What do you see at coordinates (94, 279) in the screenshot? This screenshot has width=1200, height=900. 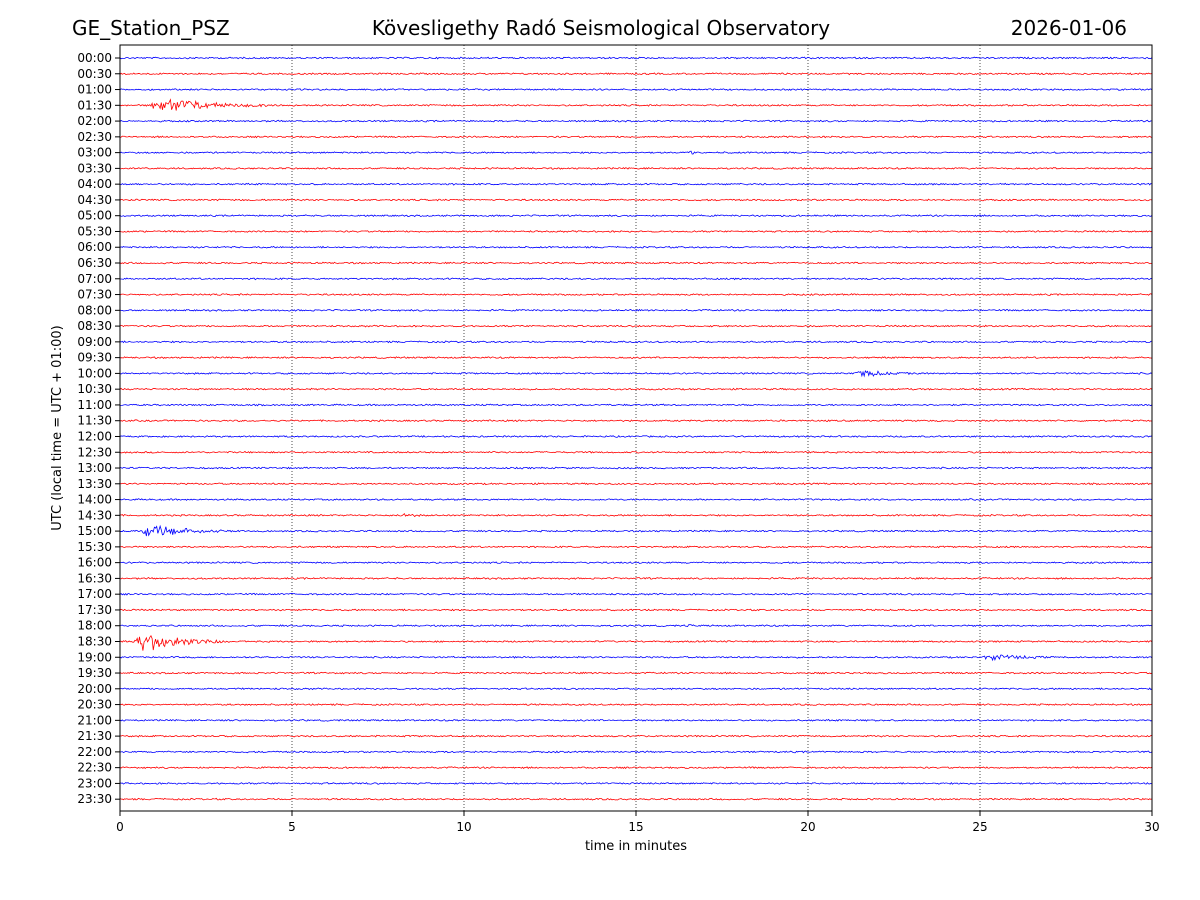 I see `y-tick-label-07:00: 07:00` at bounding box center [94, 279].